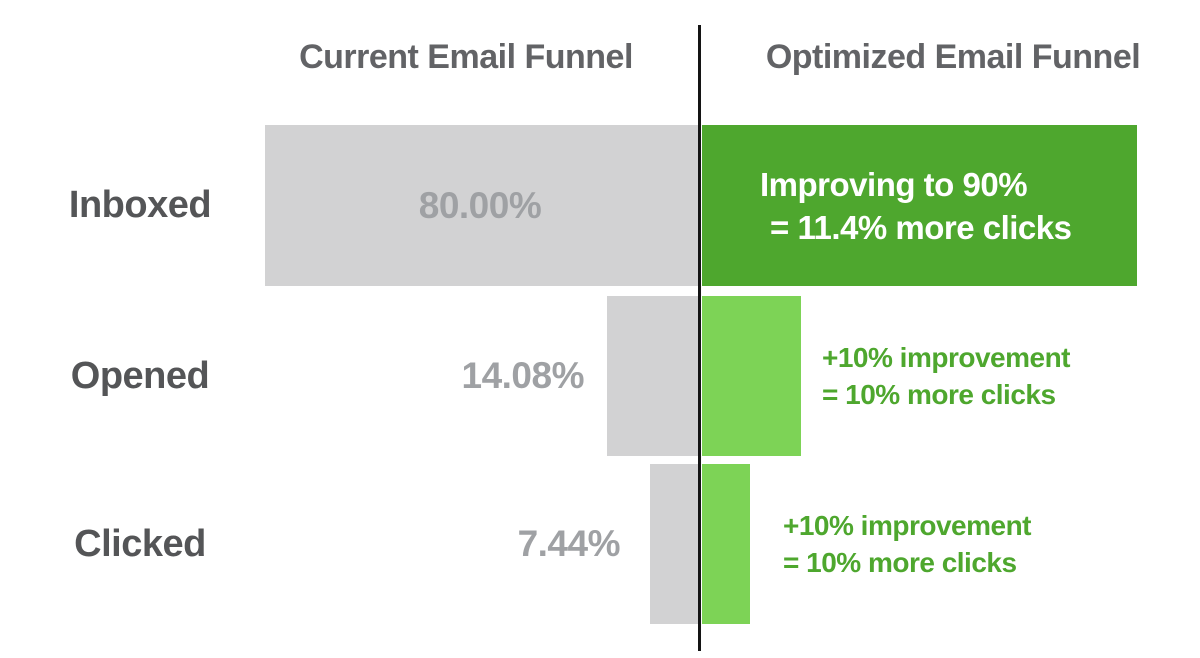 This screenshot has height=658, width=1200. Describe the element at coordinates (921, 227) in the screenshot. I see `optimized-inboxed-line2: = 11.4% more clicks` at that location.